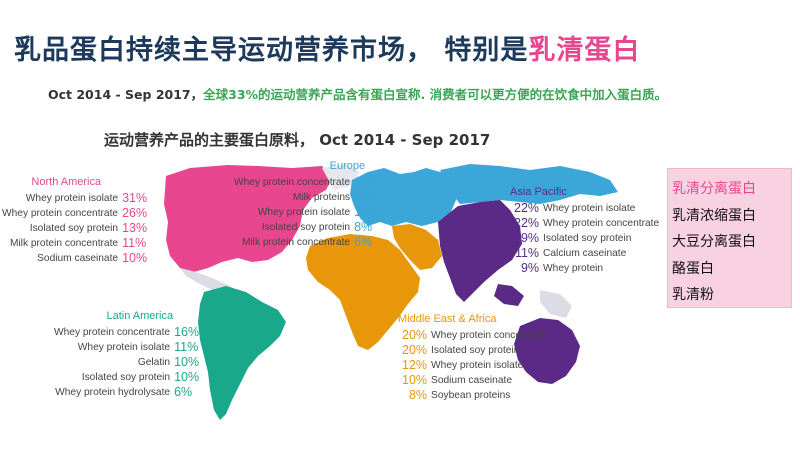  I want to click on list-item: Whey protein isolate 31%, so click(76, 198).